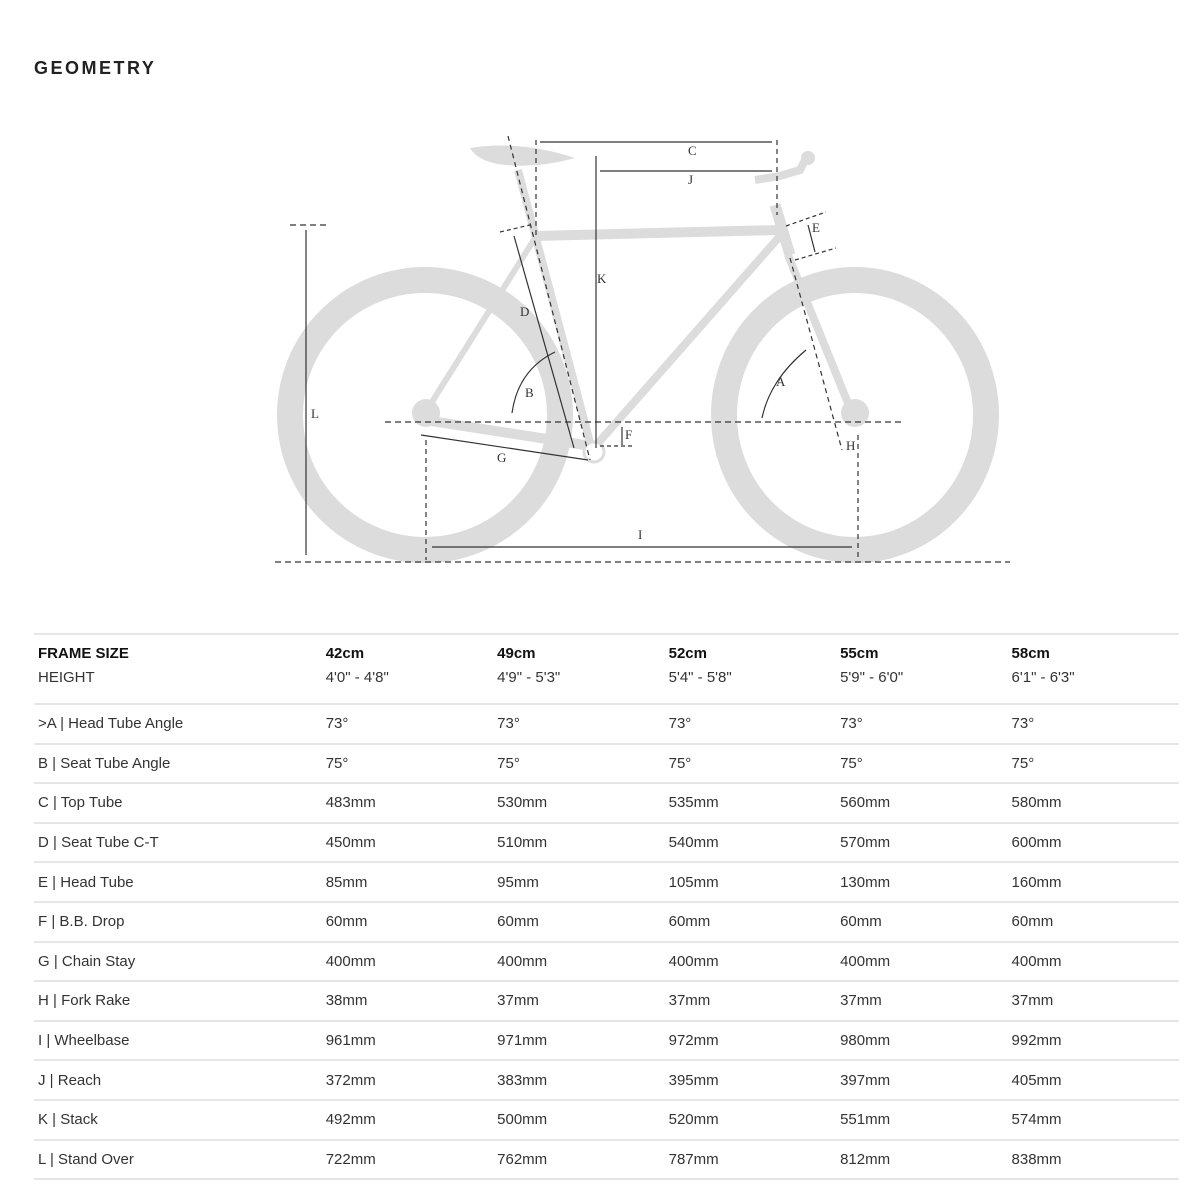  What do you see at coordinates (178, 1159) in the screenshot?
I see `row-label: L | Stand Over` at bounding box center [178, 1159].